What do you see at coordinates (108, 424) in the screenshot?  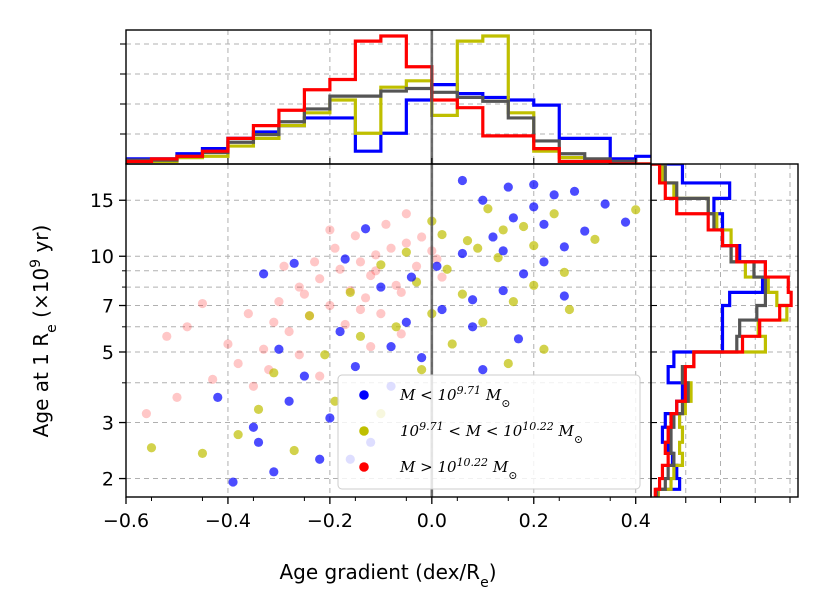 I see `y-tick-label: 3` at bounding box center [108, 424].